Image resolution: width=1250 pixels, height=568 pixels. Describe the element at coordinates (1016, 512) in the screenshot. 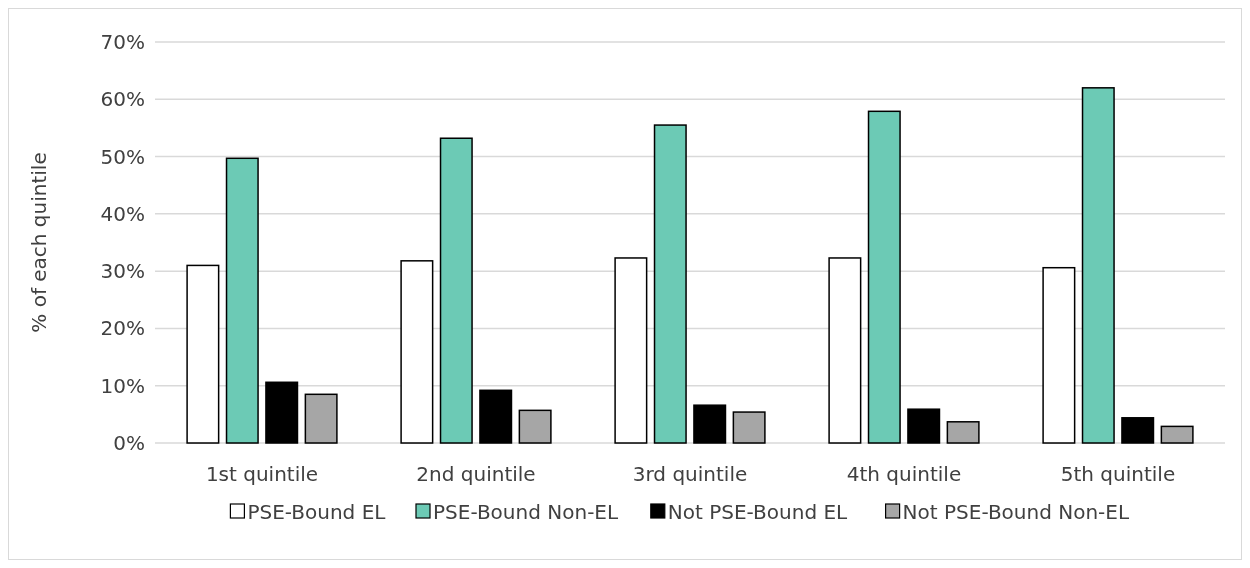

I see `legend-label: Not PSE-Bound Non-EL` at that location.